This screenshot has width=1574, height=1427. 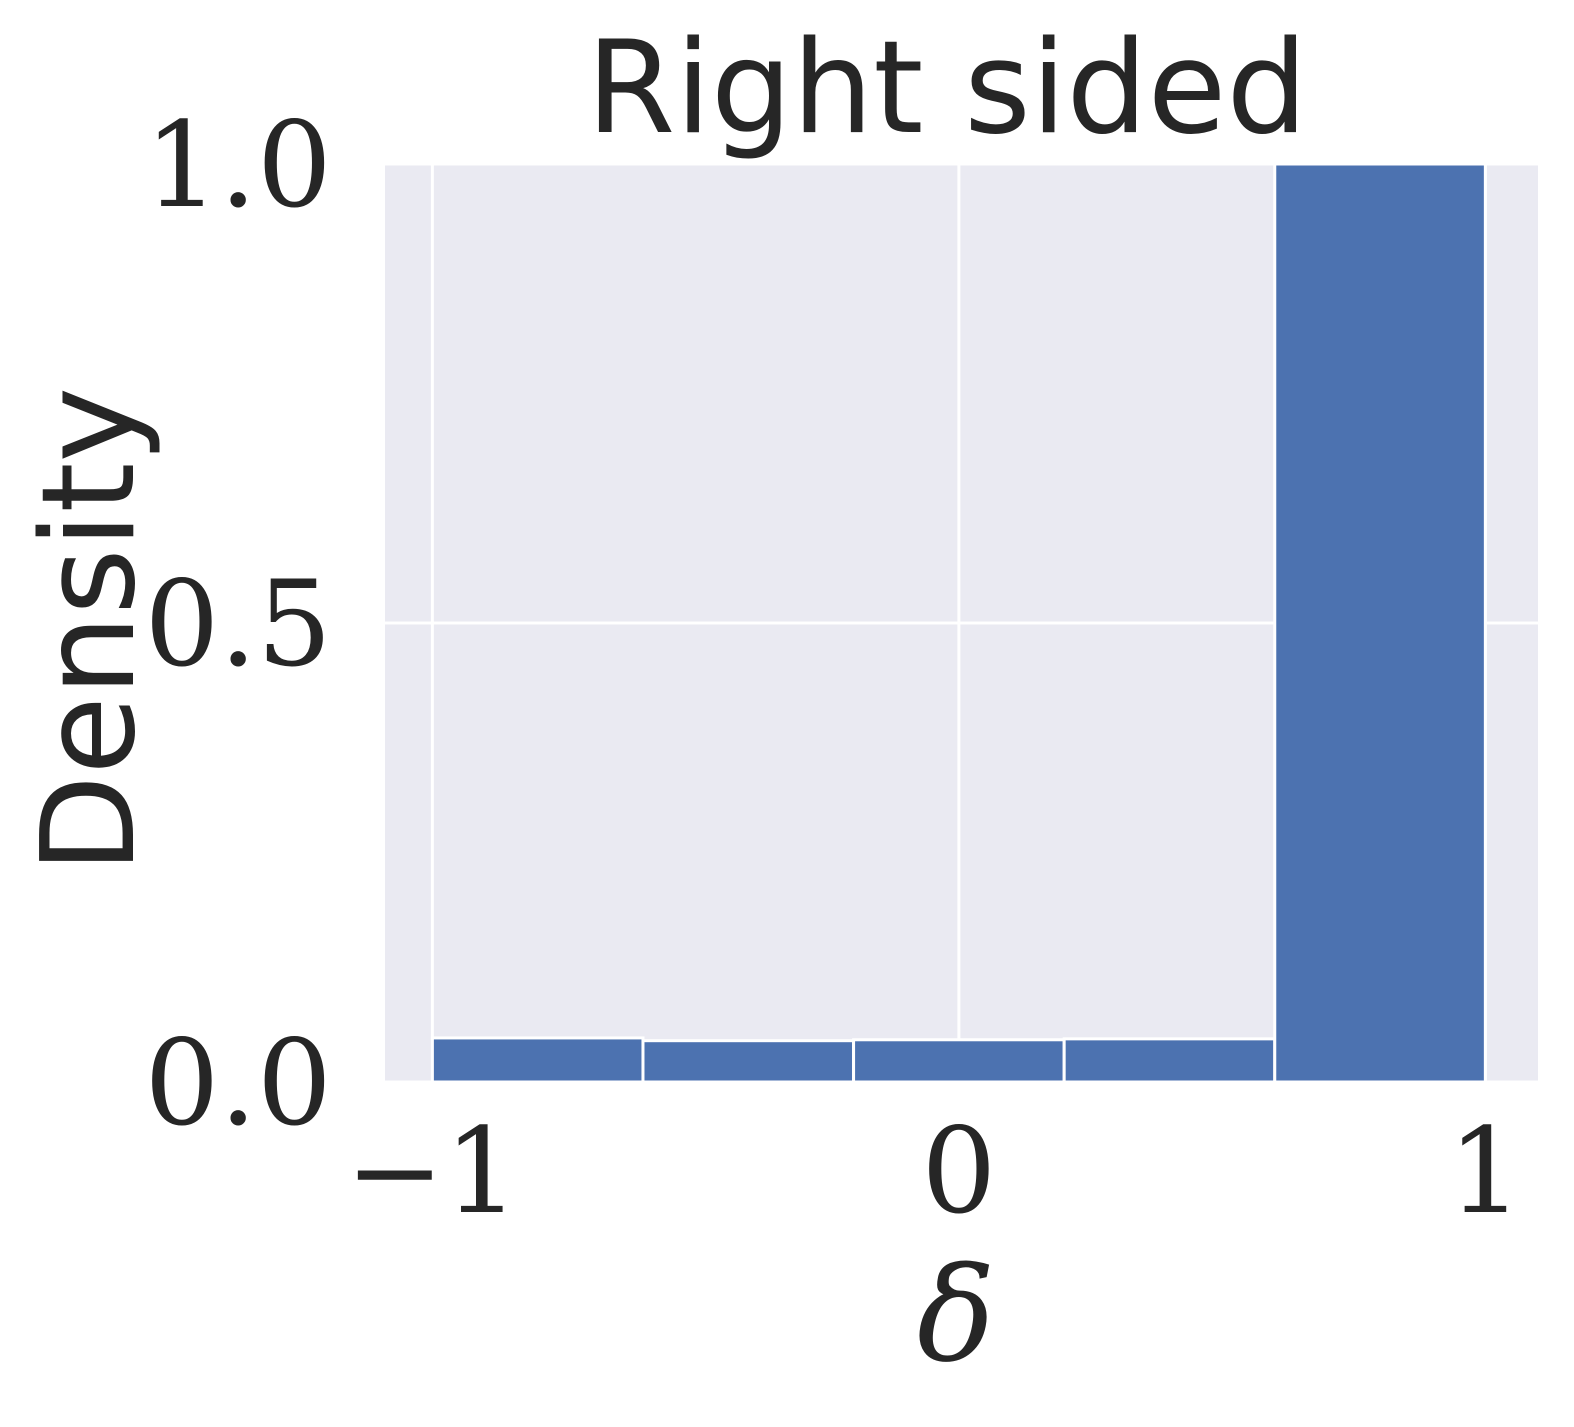 What do you see at coordinates (432, 1171) in the screenshot?
I see `x-tick-label: −1` at bounding box center [432, 1171].